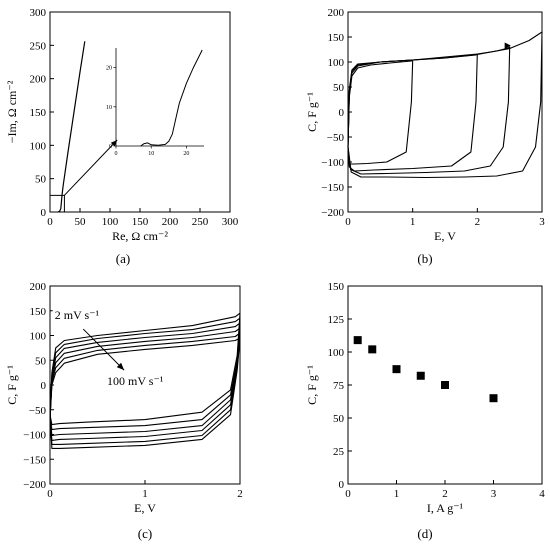 Image resolution: width=550 pixels, height=548 pixels. What do you see at coordinates (109, 108) in the screenshot?
I see `inset-y-tick-label-a: 10` at bounding box center [109, 108].